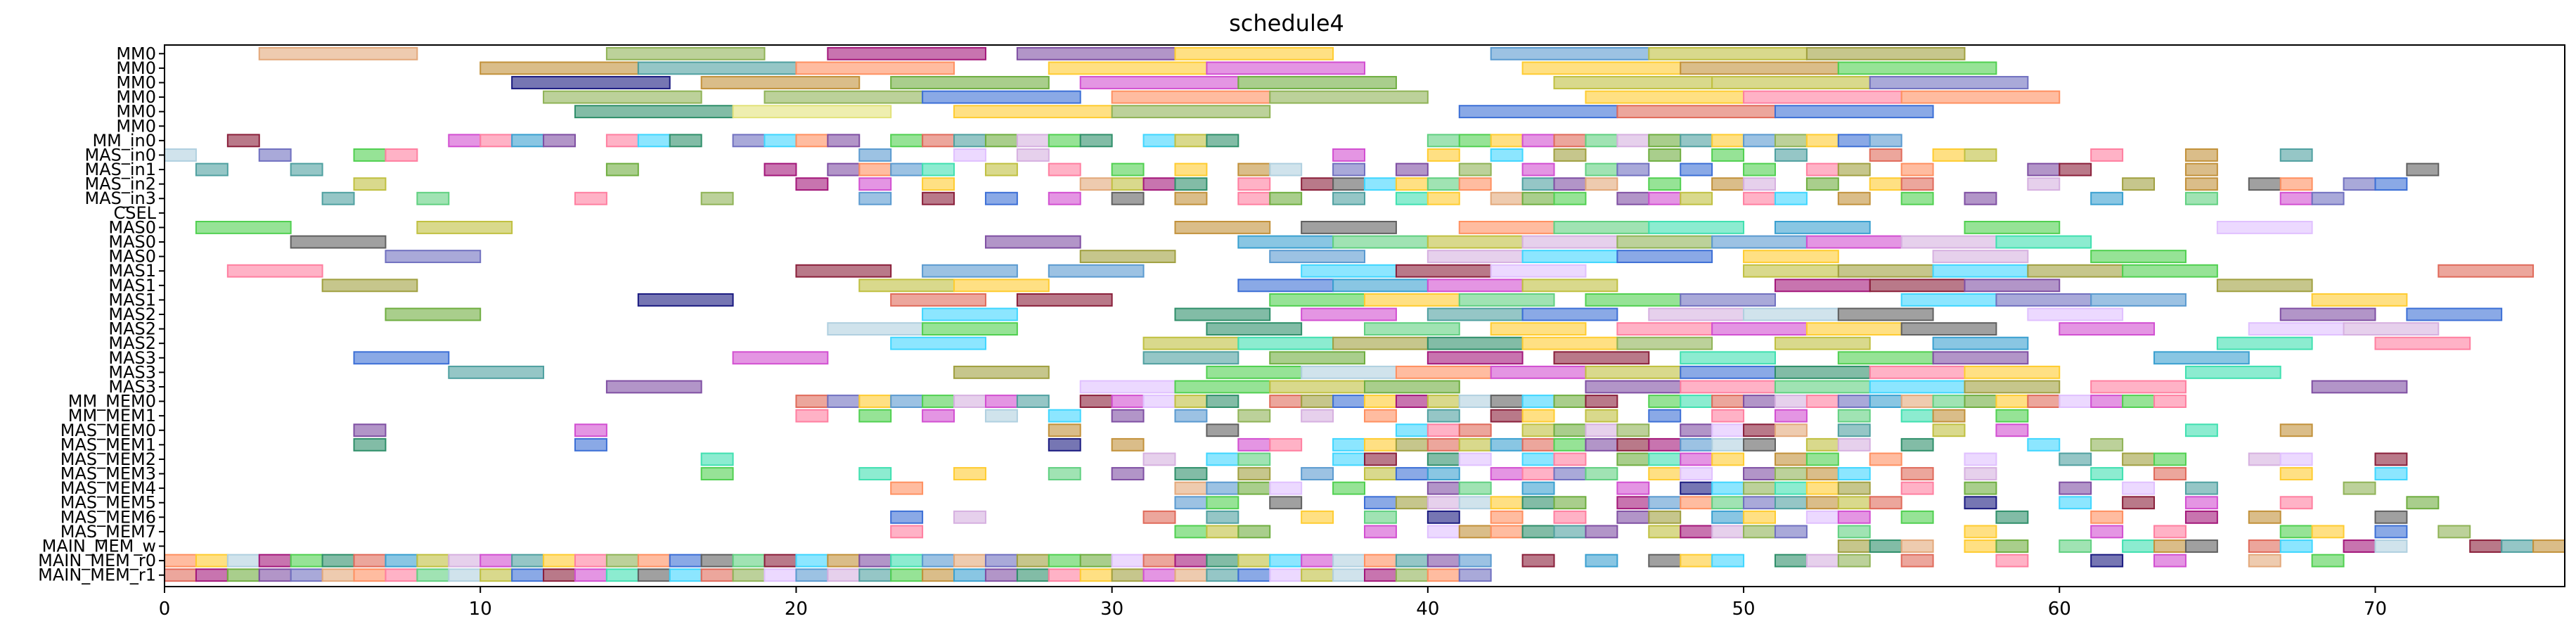 The height and width of the screenshot is (633, 2576). What do you see at coordinates (132, 387) in the screenshot?
I see `row-label: MAS3` at bounding box center [132, 387].